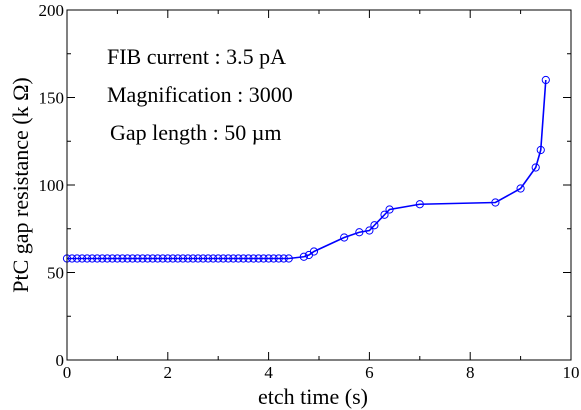  I want to click on annotation-line-3: Gap length : 50 µm, so click(196, 132).